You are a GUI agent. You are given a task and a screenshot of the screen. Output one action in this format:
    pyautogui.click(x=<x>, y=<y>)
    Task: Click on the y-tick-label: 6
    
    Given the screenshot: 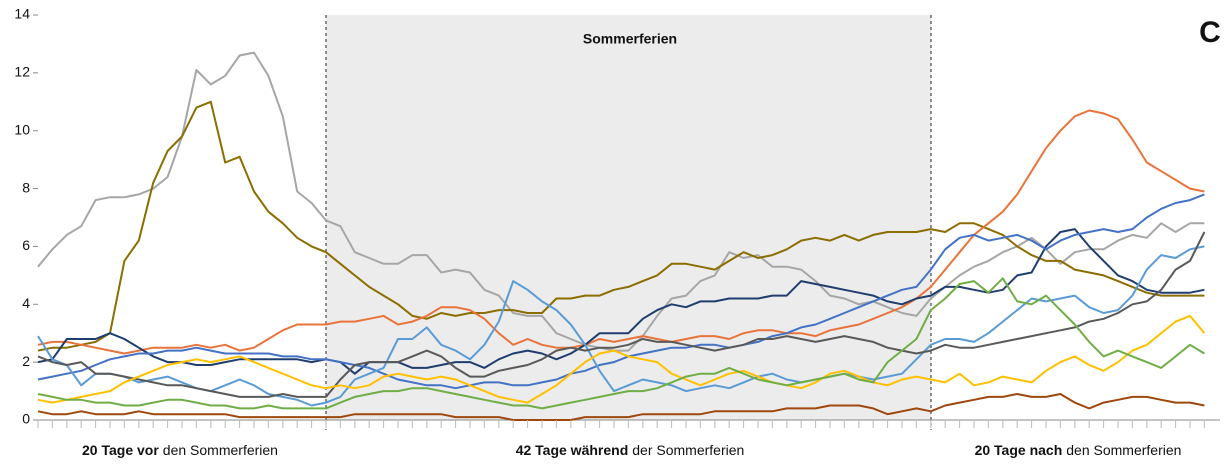 What is the action you would take?
    pyautogui.click(x=26, y=245)
    